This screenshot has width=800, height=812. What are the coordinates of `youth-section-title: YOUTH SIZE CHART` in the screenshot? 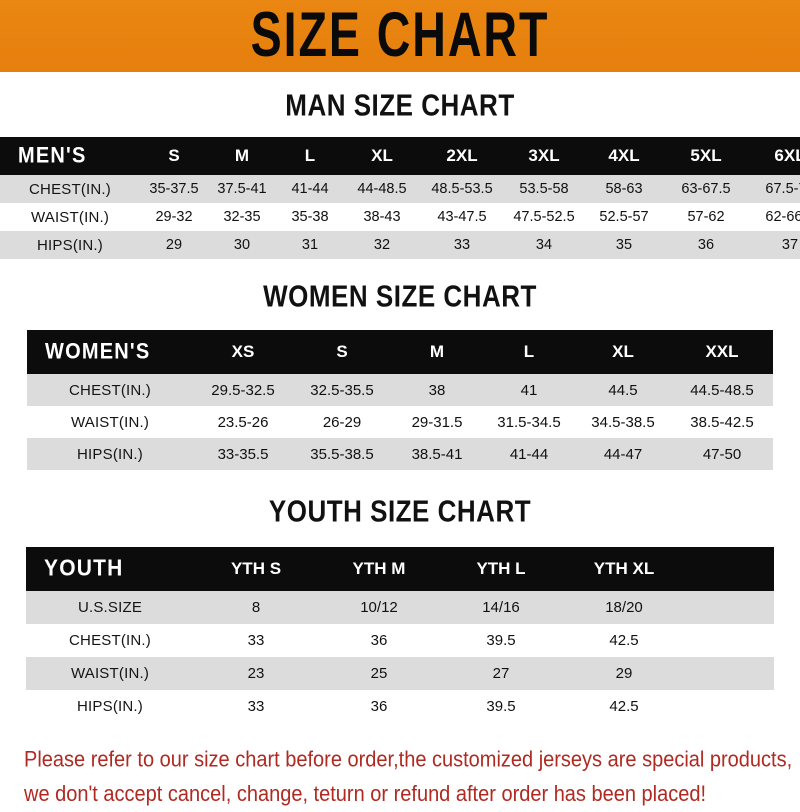 It's located at (400, 511).